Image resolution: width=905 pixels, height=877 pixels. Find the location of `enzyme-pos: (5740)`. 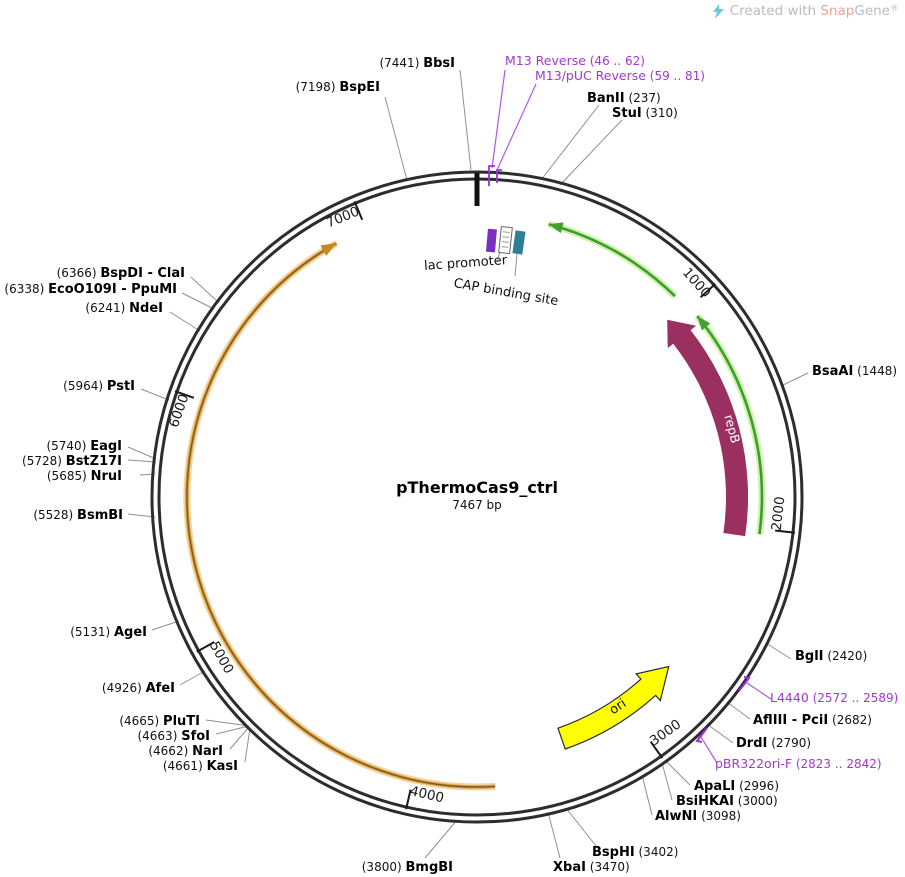

enzyme-pos: (5740) is located at coordinates (66, 446).